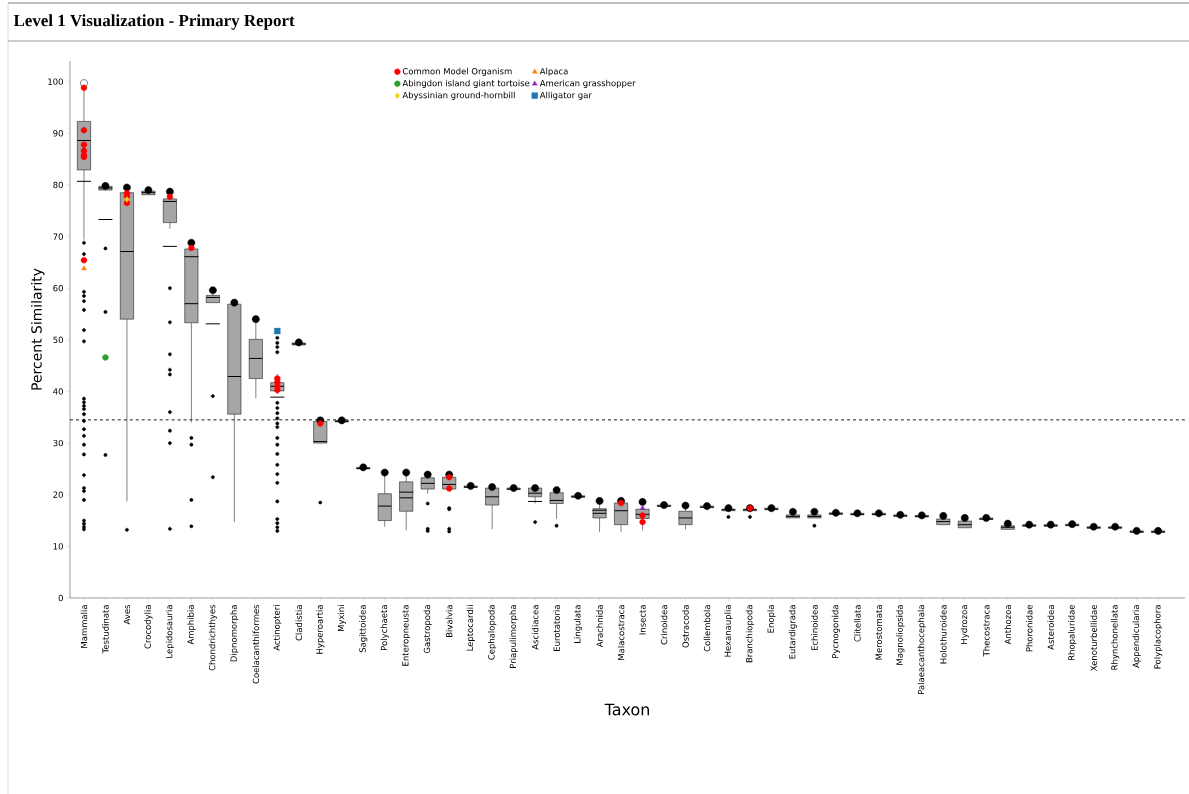 The image size is (1189, 794). What do you see at coordinates (58, 236) in the screenshot?
I see `y-tick-label: 70` at bounding box center [58, 236].